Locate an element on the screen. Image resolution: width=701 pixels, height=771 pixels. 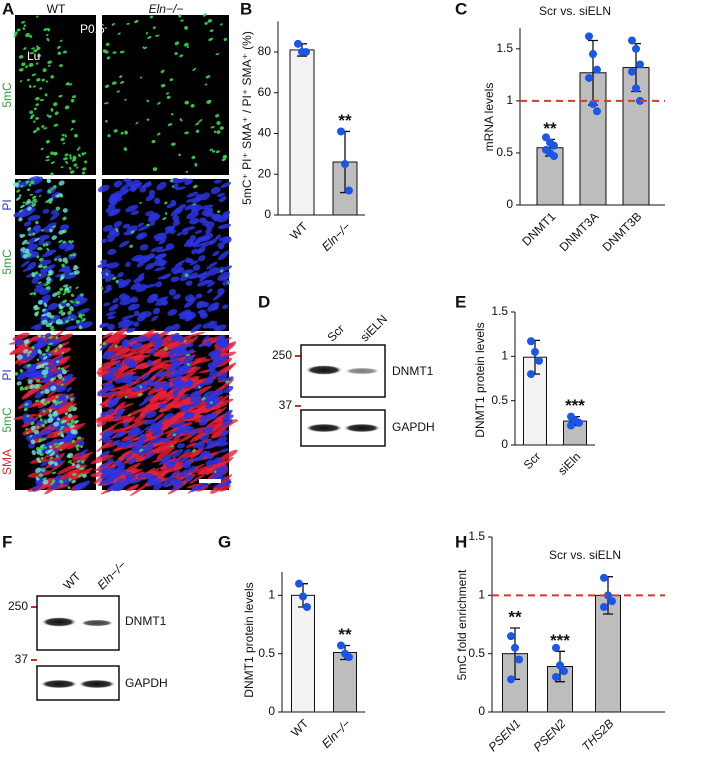
scale-bar is located at coordinates (210, 481).